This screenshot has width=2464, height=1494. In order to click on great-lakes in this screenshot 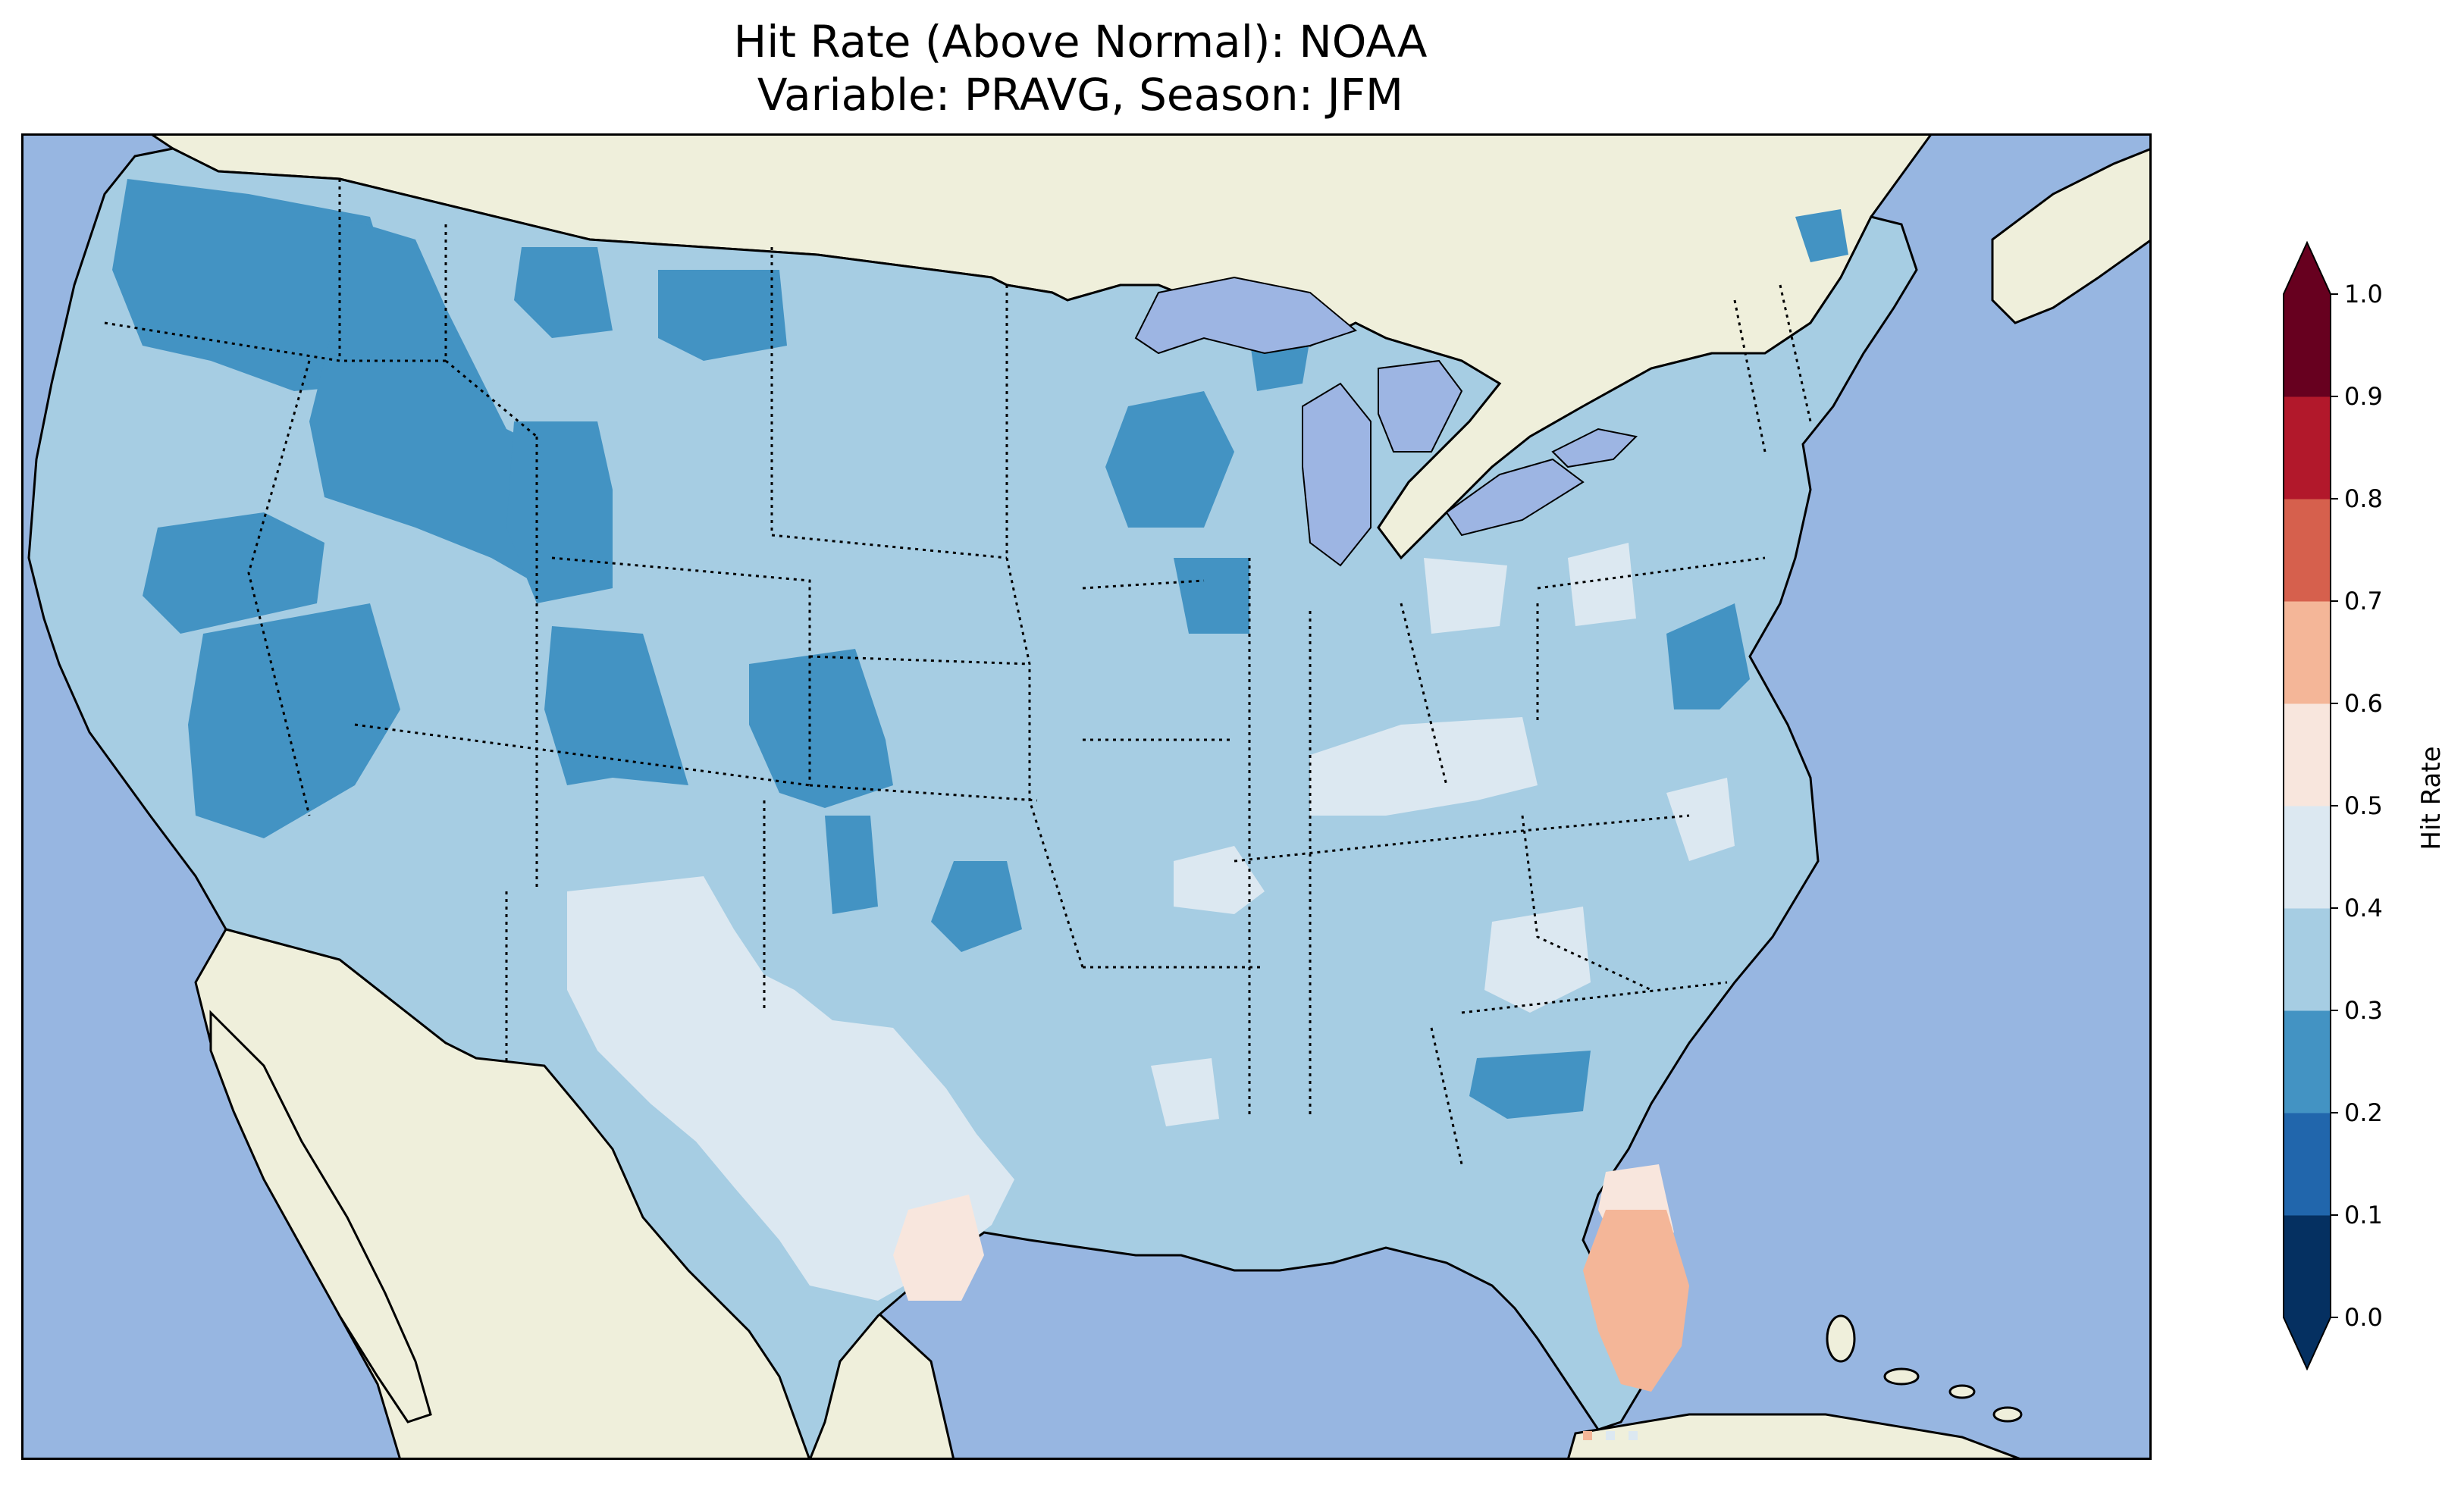, I will do `click(1386, 421)`.